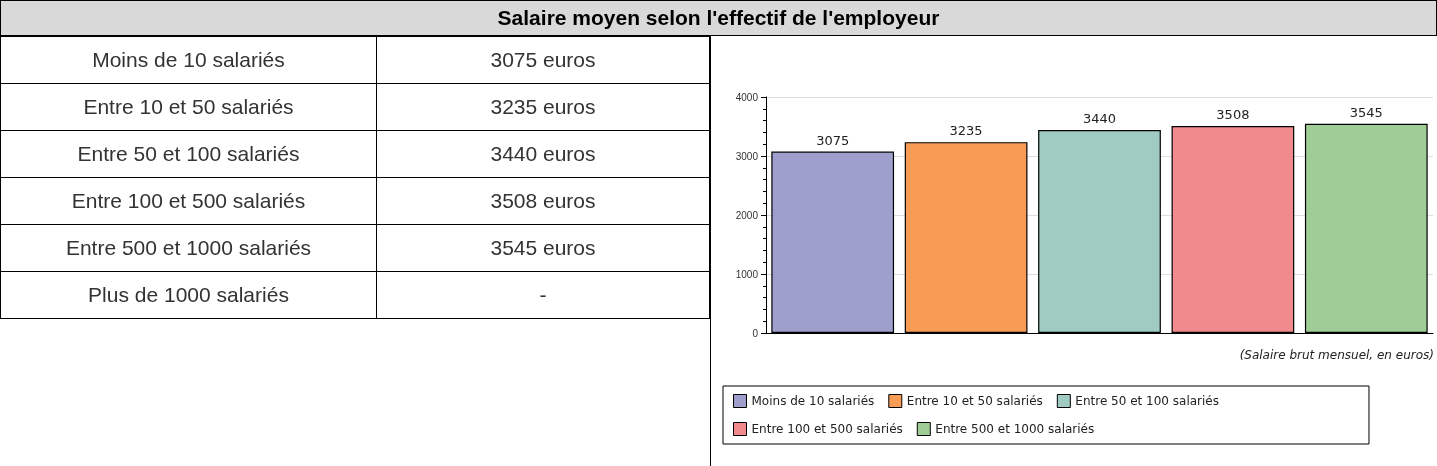 The width and height of the screenshot is (1437, 466). I want to click on legend-label: Entre 50 et 100 salariés, so click(1147, 401).